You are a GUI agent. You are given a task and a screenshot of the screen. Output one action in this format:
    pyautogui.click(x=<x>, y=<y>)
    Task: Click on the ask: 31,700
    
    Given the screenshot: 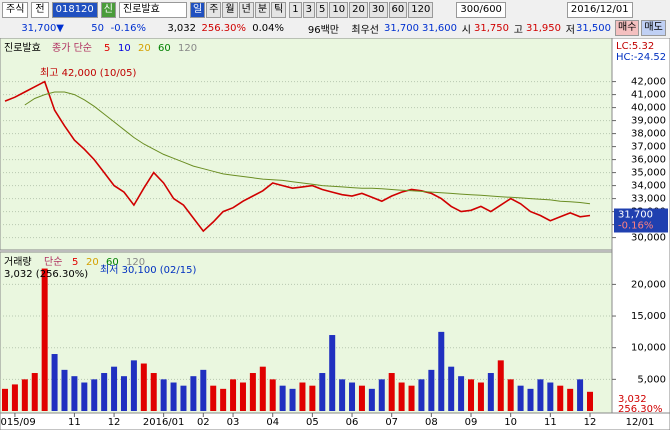 What is the action you would take?
    pyautogui.click(x=401, y=28)
    